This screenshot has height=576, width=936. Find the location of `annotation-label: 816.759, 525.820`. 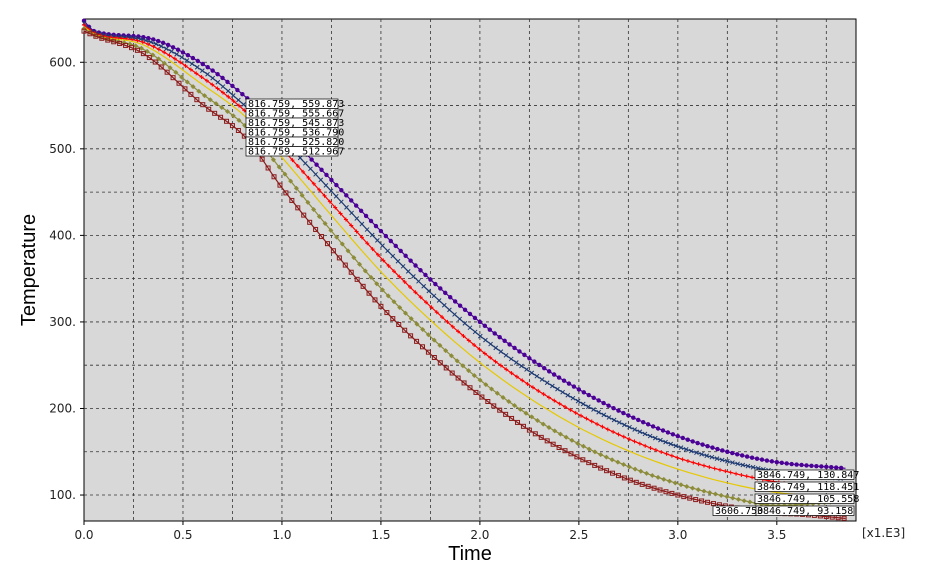

annotation-label: 816.759, 525.820 is located at coordinates (296, 142).